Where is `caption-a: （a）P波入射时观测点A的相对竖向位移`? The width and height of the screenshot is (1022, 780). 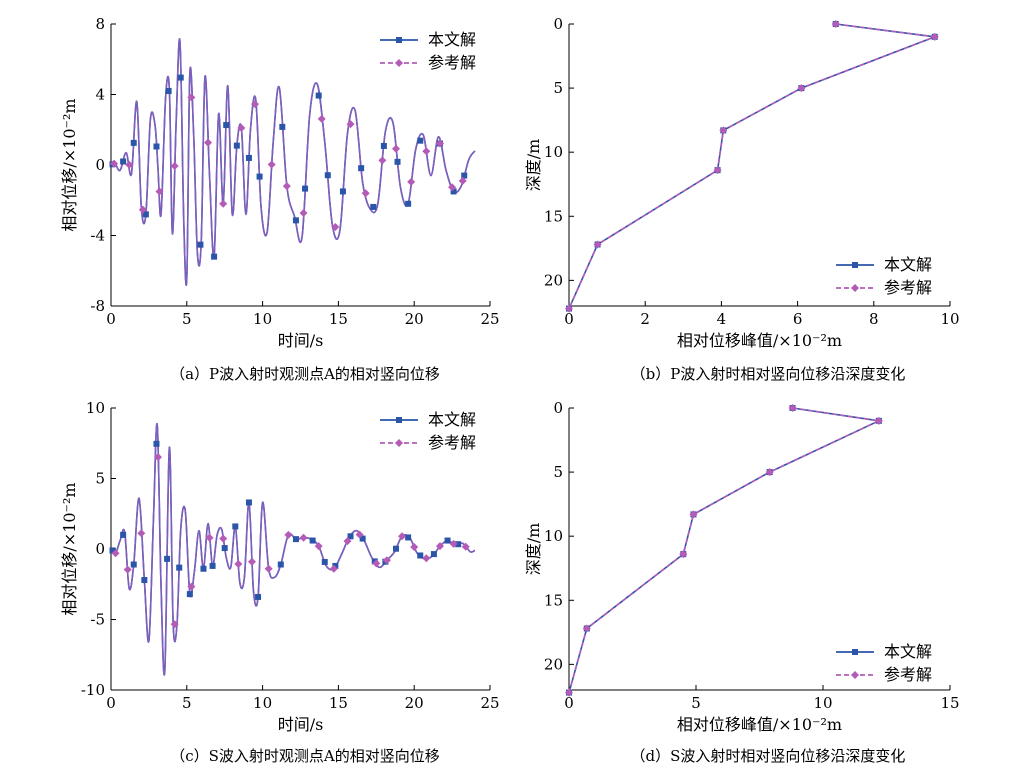 caption-a: （a）P波入射时观测点A的相对竖向位移 is located at coordinates (305, 374).